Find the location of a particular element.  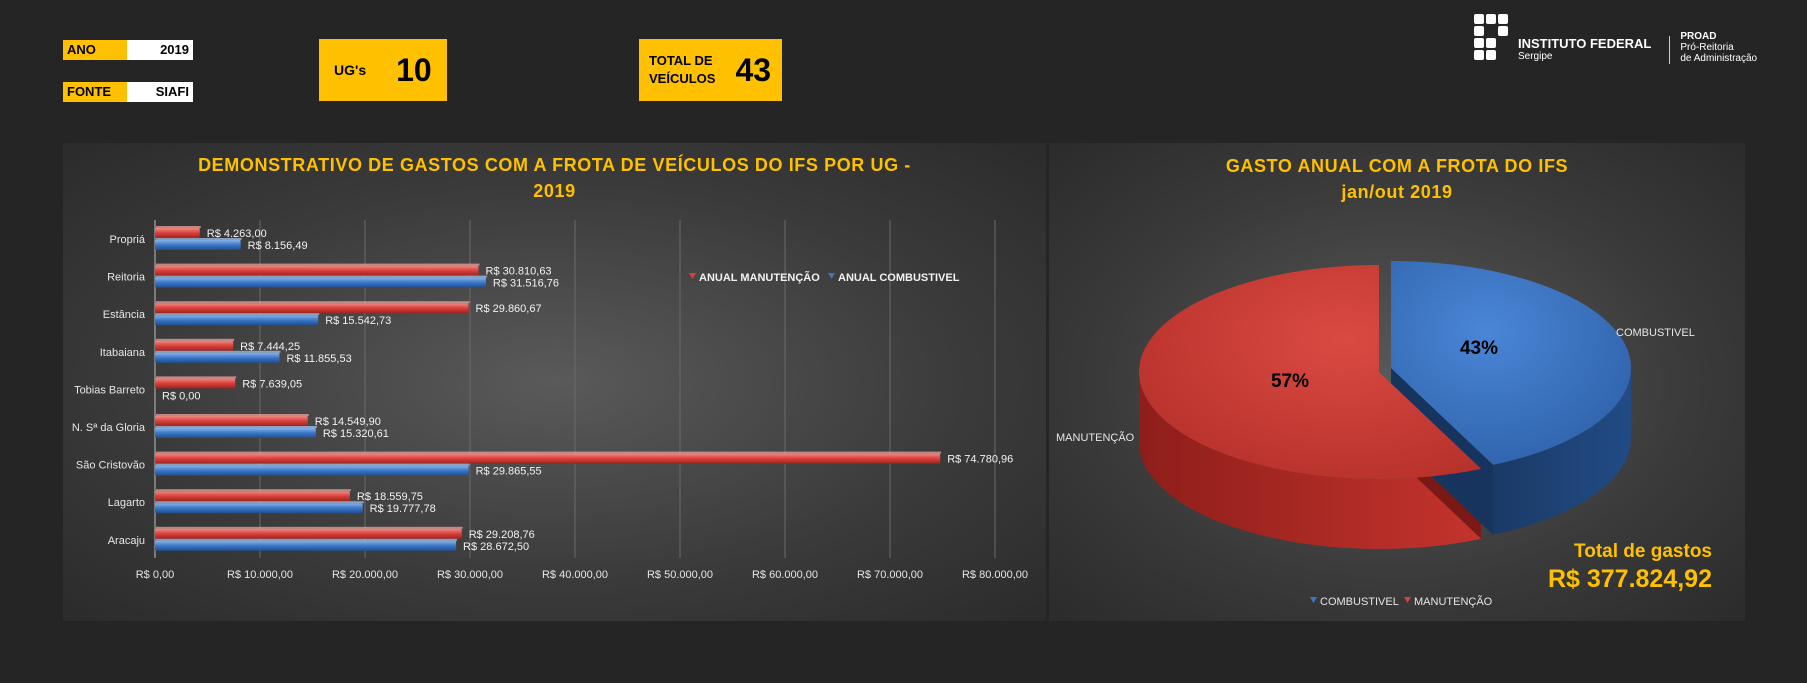

pie-chart-title-line1: GASTO ANUAL COM A FROTA DO IFS is located at coordinates (1397, 166).